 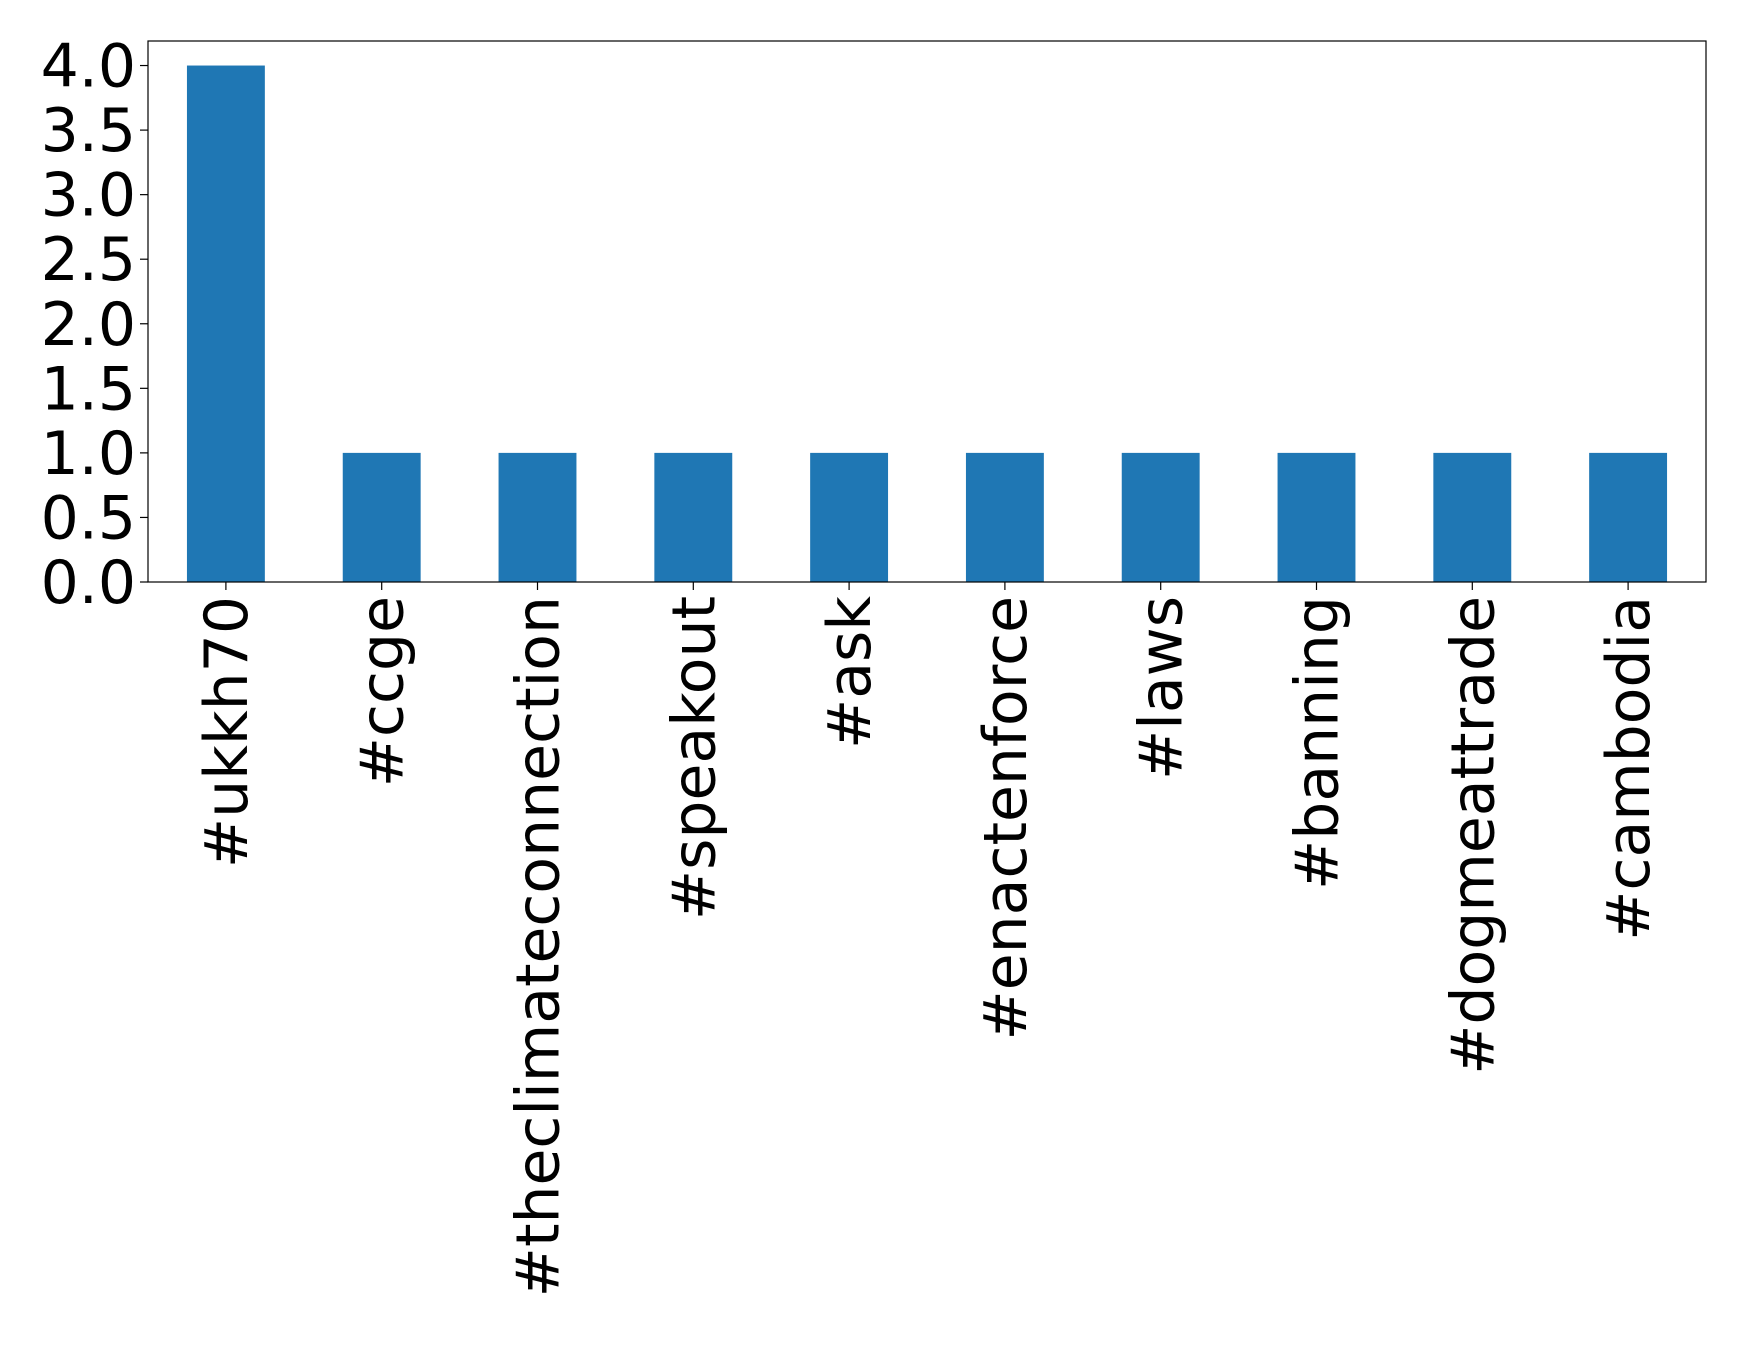 What do you see at coordinates (88, 454) in the screenshot?
I see `y-tick-label: 1.0` at bounding box center [88, 454].